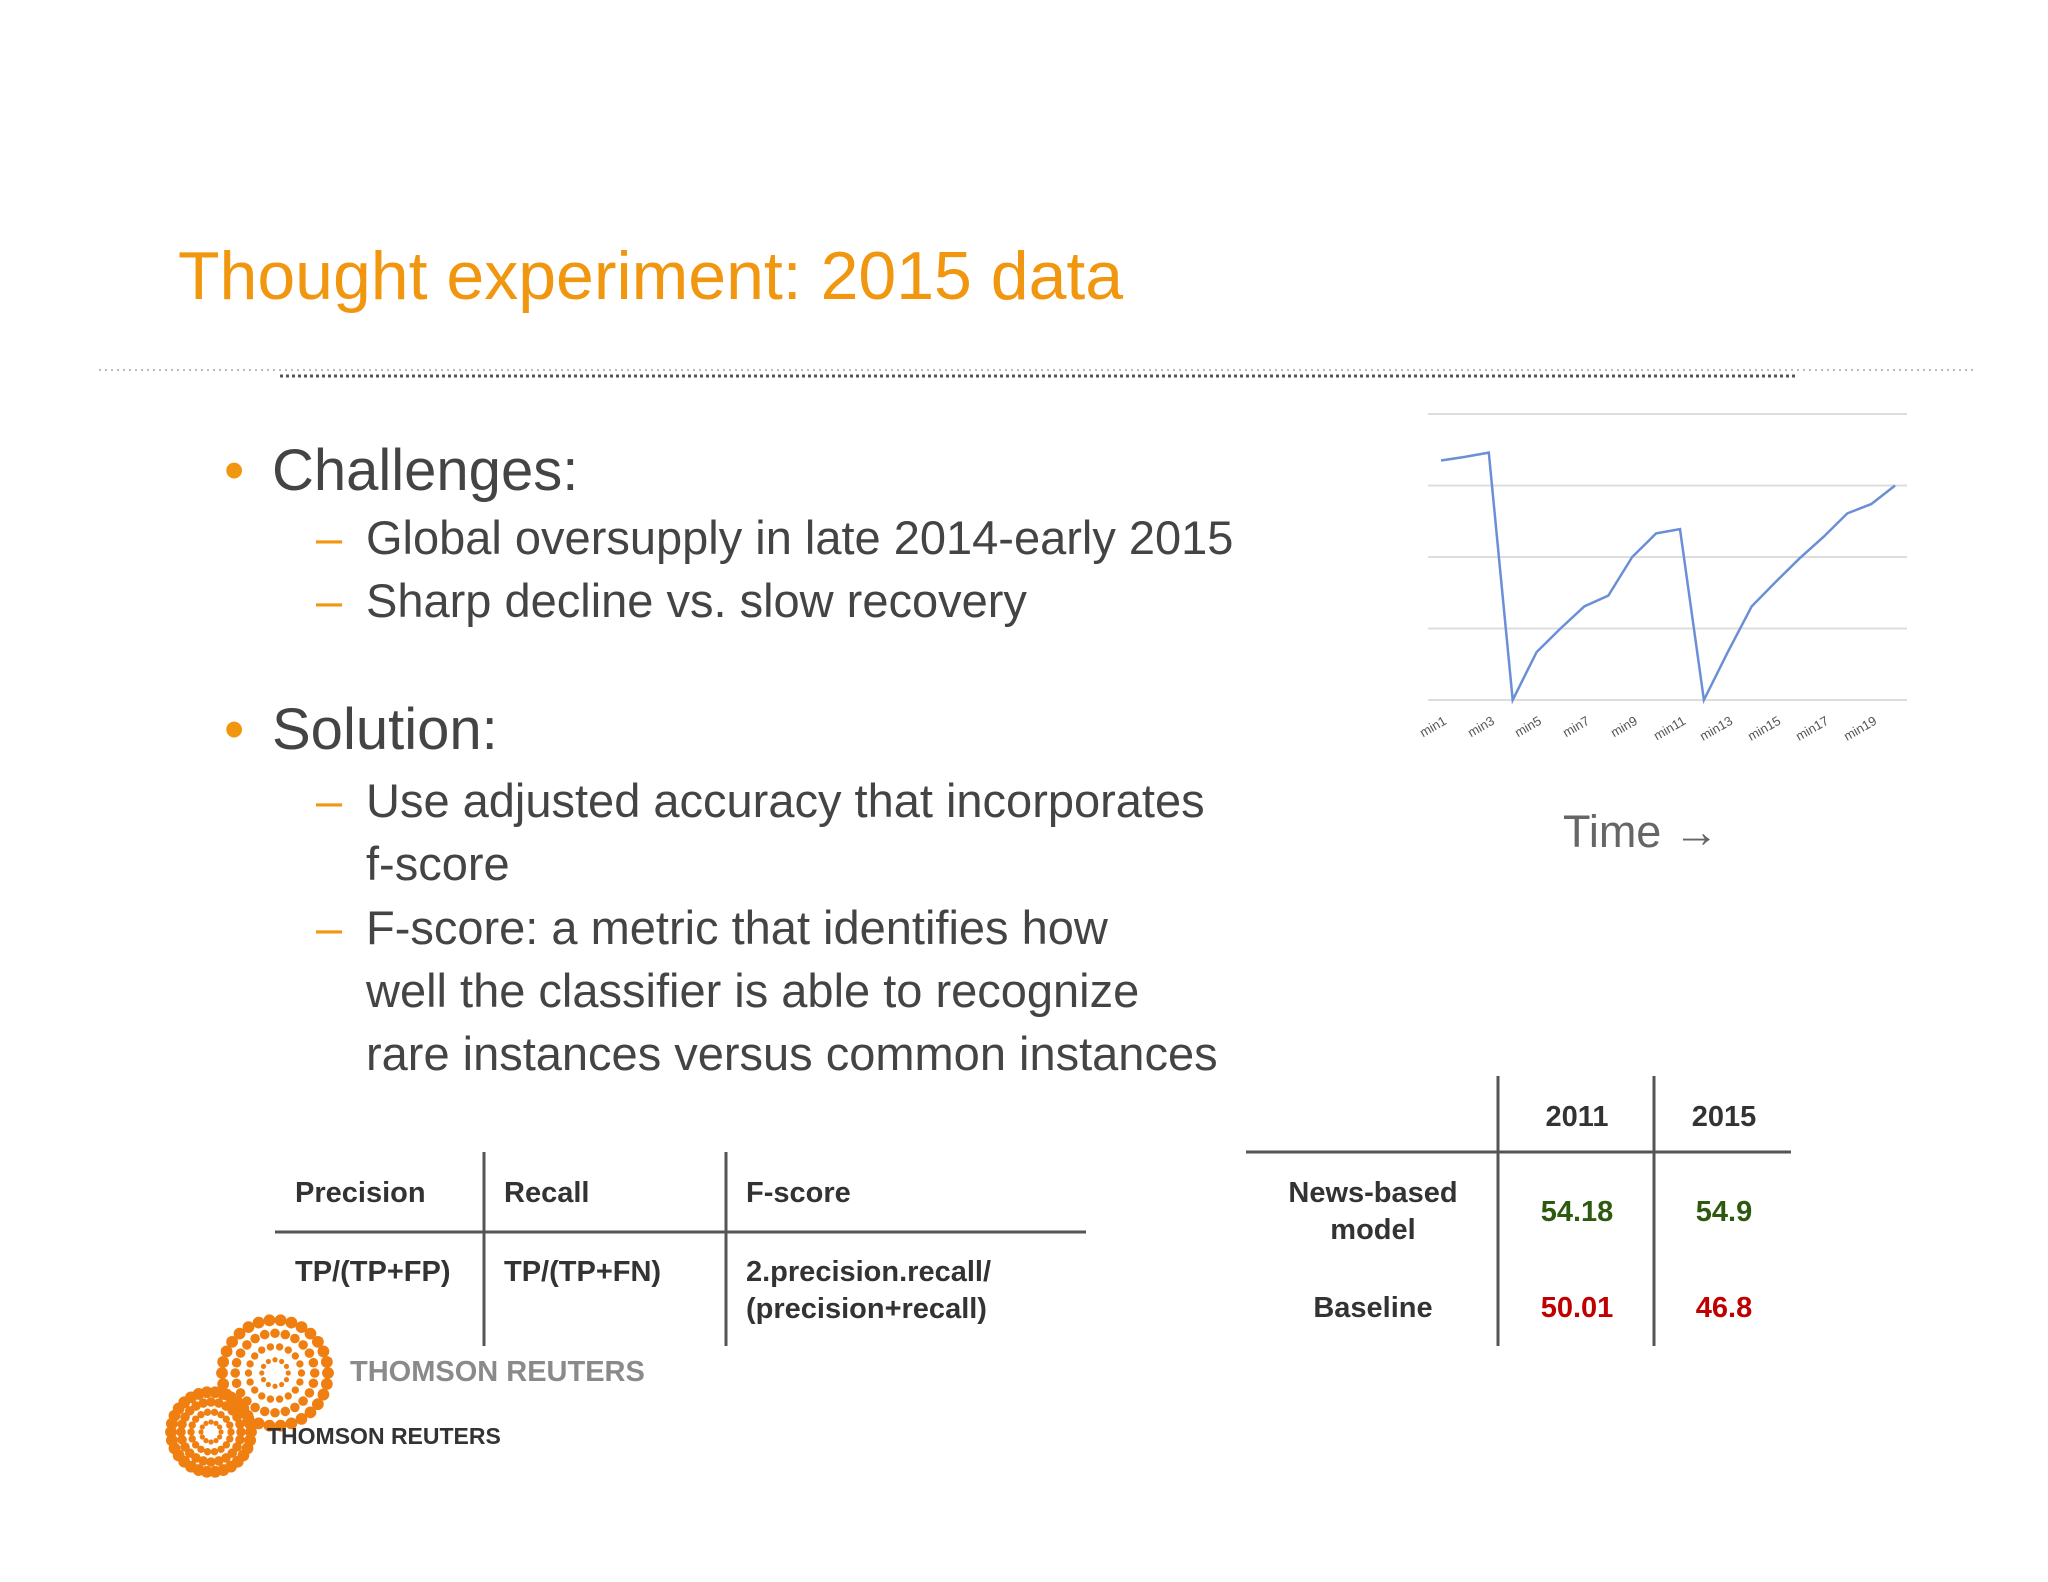  Describe the element at coordinates (1641, 831) in the screenshot. I see `x-axis-label: Time →` at that location.